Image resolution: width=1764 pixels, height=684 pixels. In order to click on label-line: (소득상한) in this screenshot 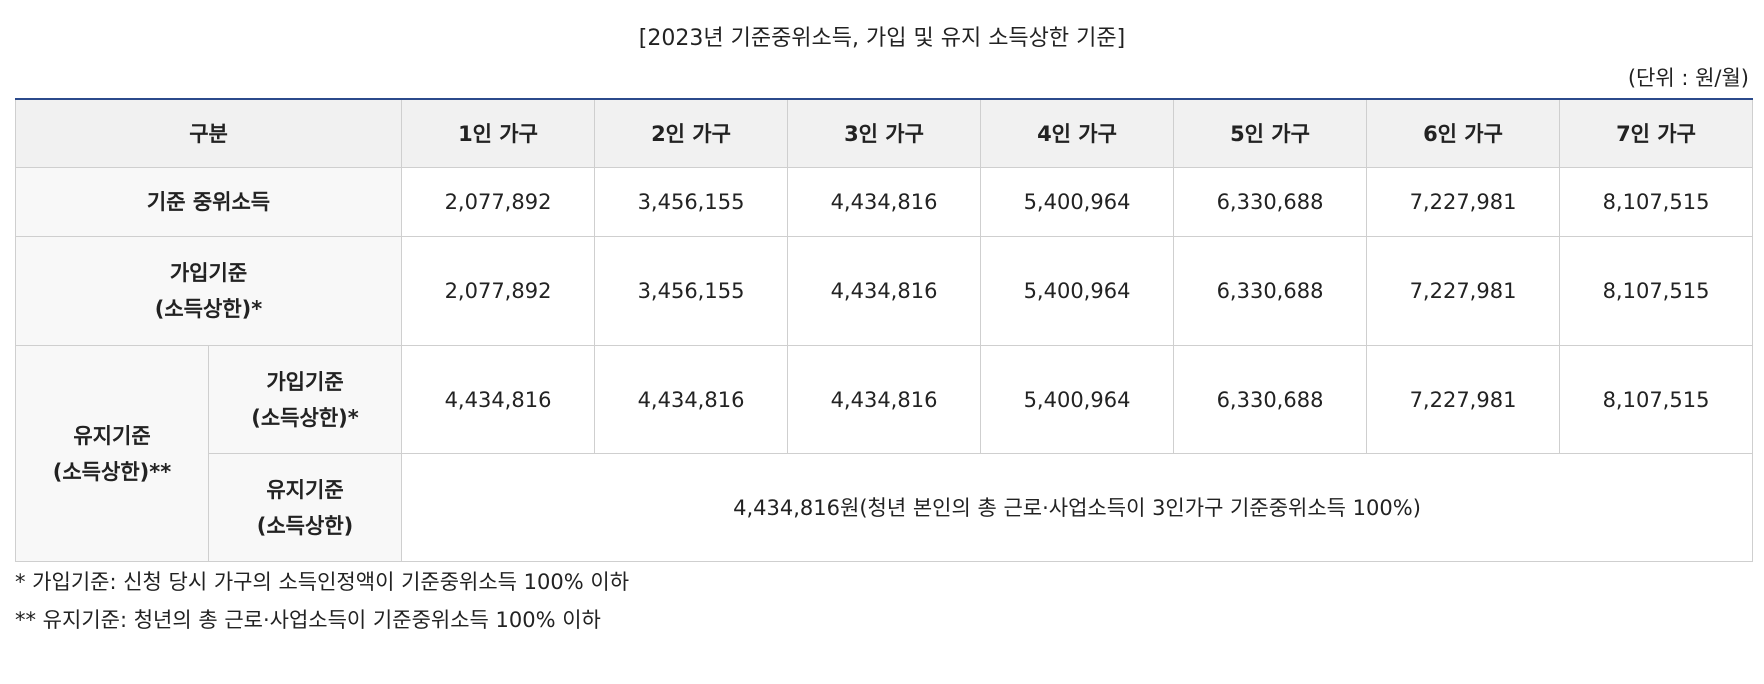, I will do `click(305, 525)`.